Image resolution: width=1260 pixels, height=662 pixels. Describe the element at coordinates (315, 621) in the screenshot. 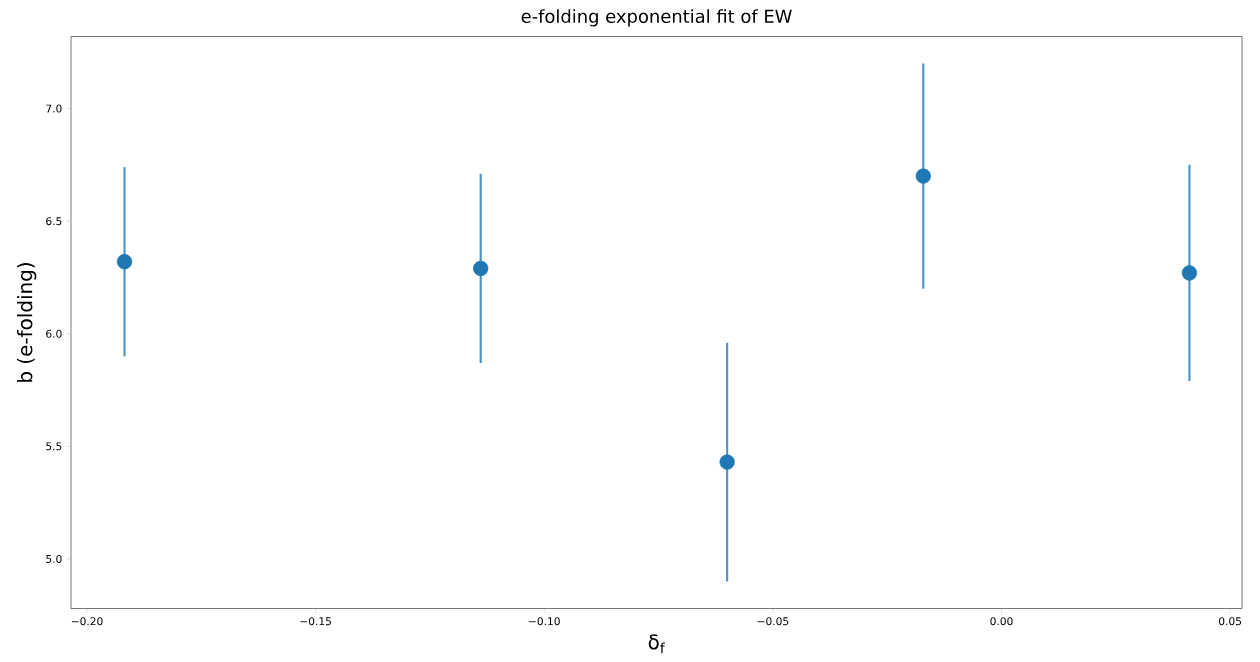

I see `x-tick-label: −0.15` at that location.